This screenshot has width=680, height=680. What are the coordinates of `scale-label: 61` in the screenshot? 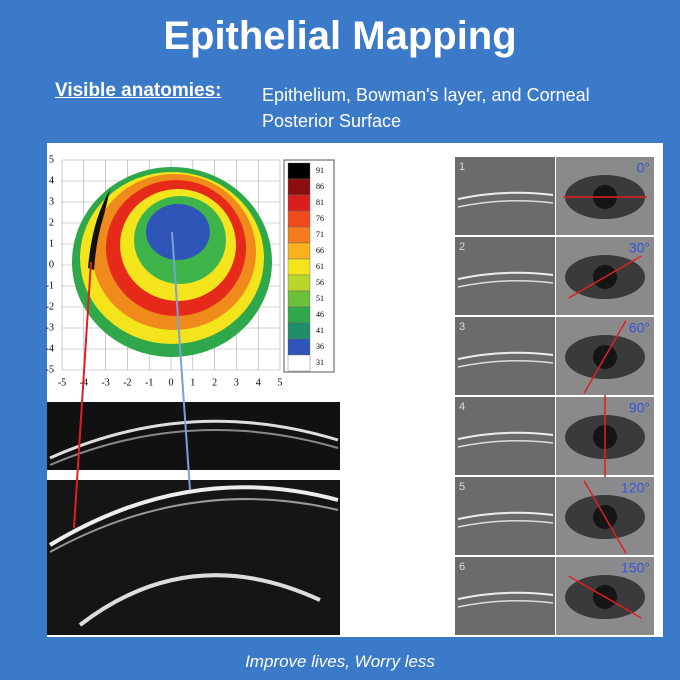 It's located at (320, 266).